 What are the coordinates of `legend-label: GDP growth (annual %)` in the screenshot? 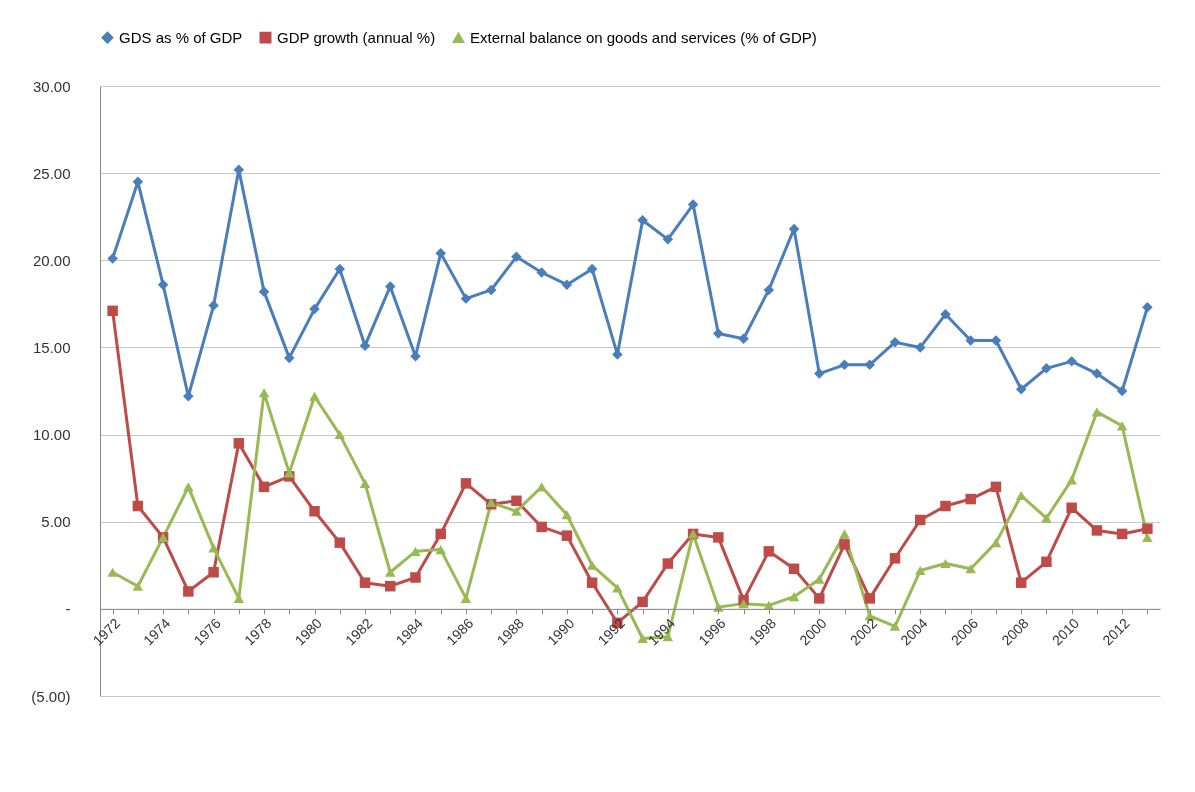 It's located at (356, 37).